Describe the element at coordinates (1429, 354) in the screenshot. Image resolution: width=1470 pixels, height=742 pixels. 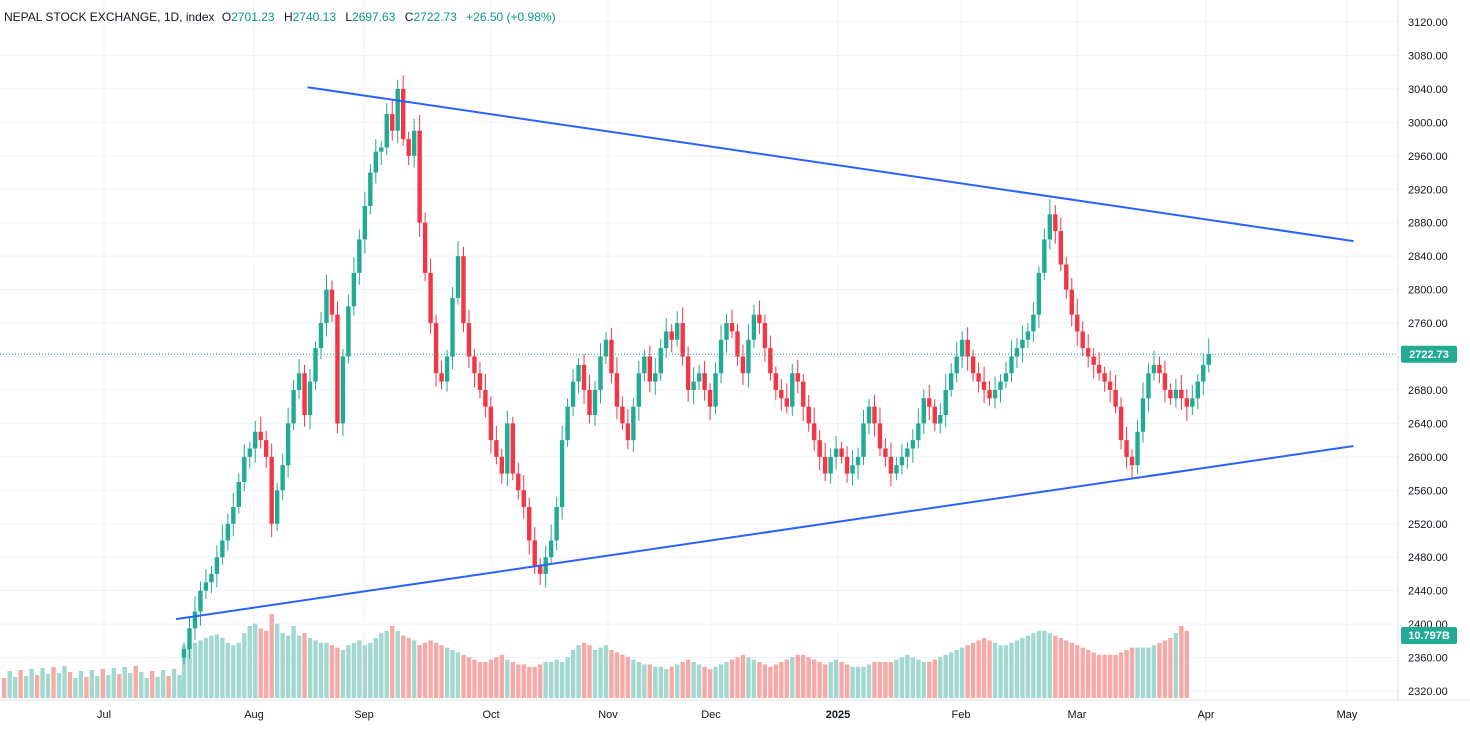
I see `last-price-badge-bg` at that location.